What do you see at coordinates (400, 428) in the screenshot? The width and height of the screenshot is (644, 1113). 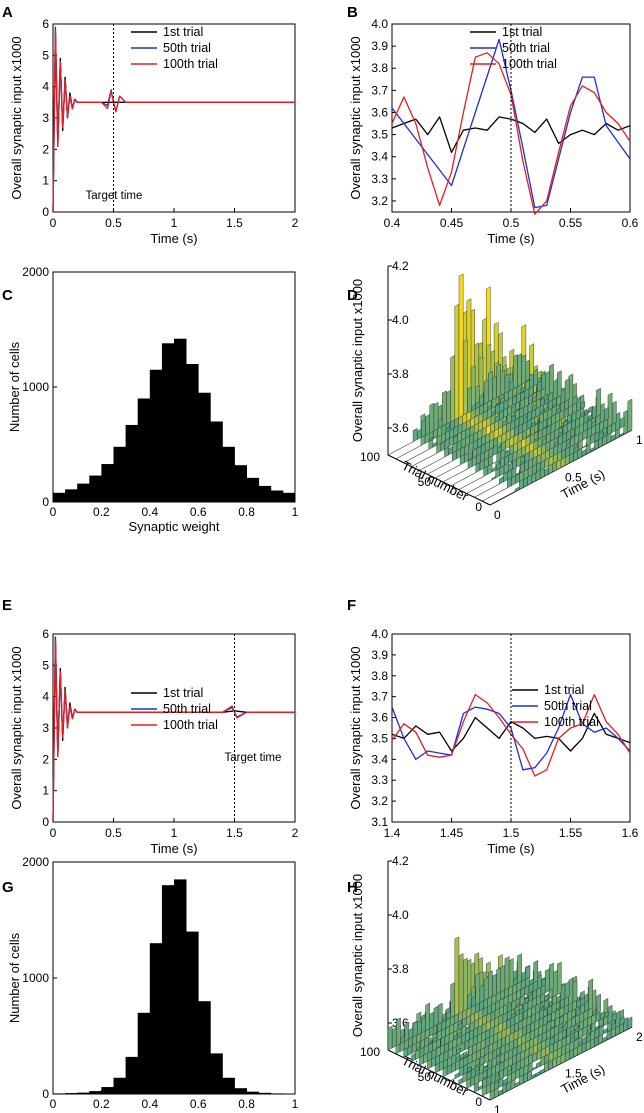 I see `z-tick-label: 3.6` at bounding box center [400, 428].